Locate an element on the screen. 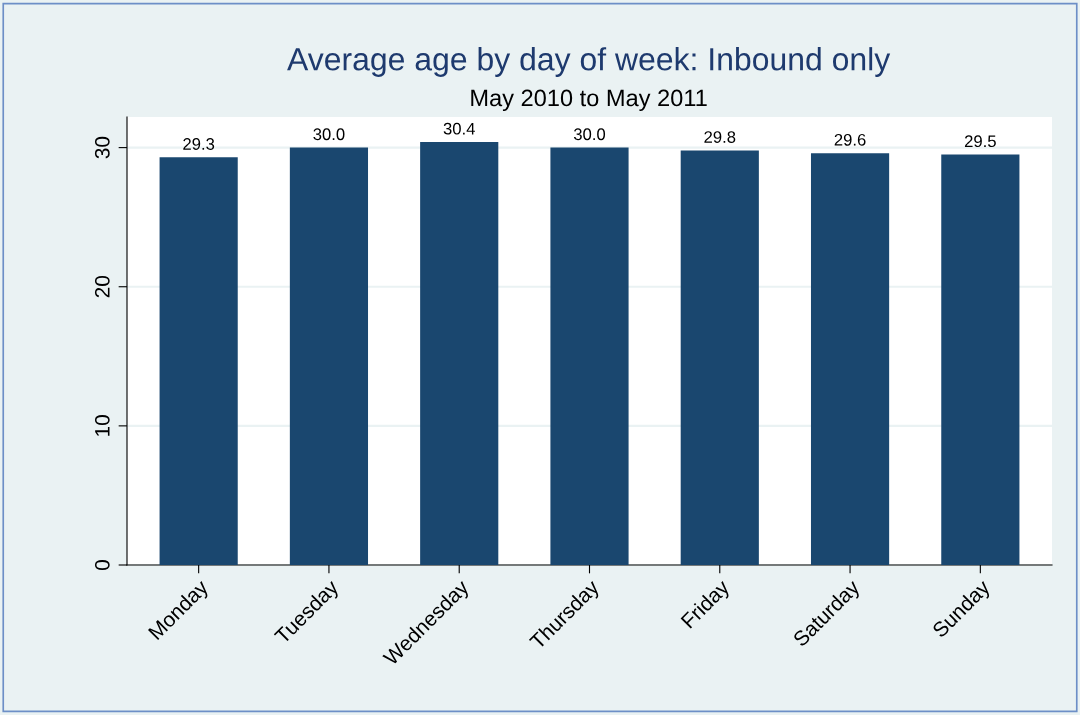 This screenshot has width=1080, height=715. chart-subtitle: May 2010 to May 2011 is located at coordinates (589, 100).